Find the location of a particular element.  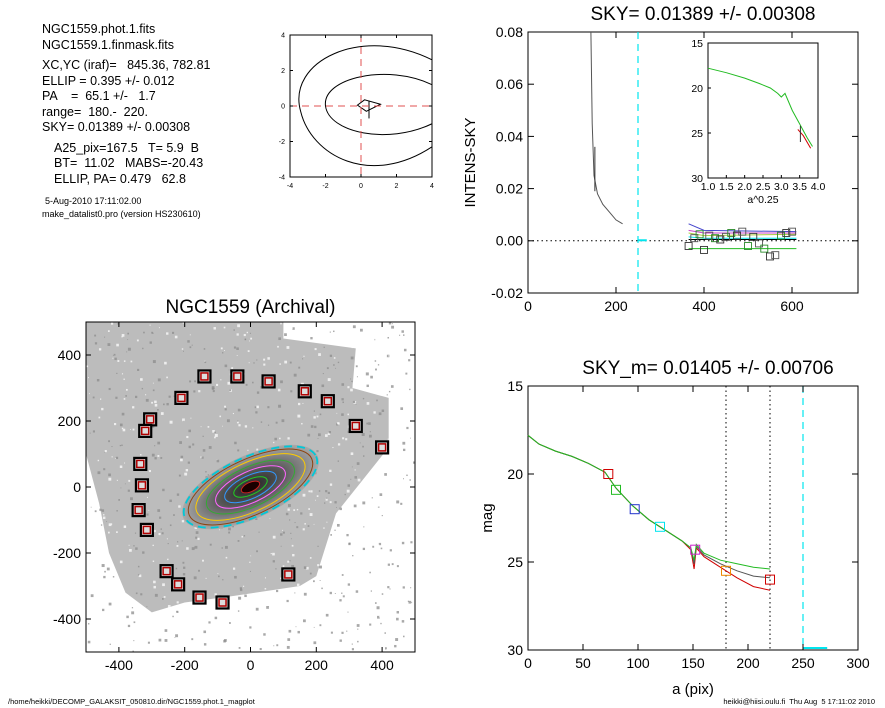

isophote-ellipse is located at coordinates (250, 487).